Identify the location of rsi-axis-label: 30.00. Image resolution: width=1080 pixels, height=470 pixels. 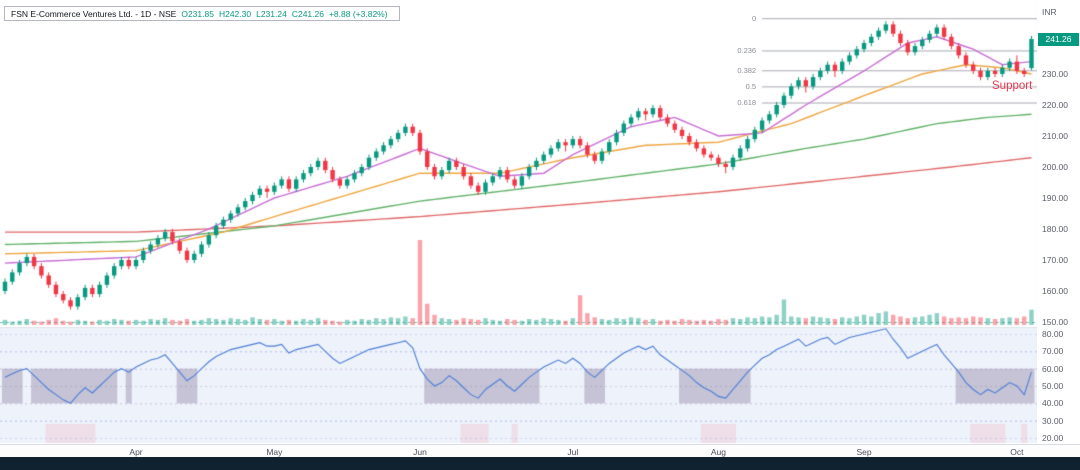
(1053, 420).